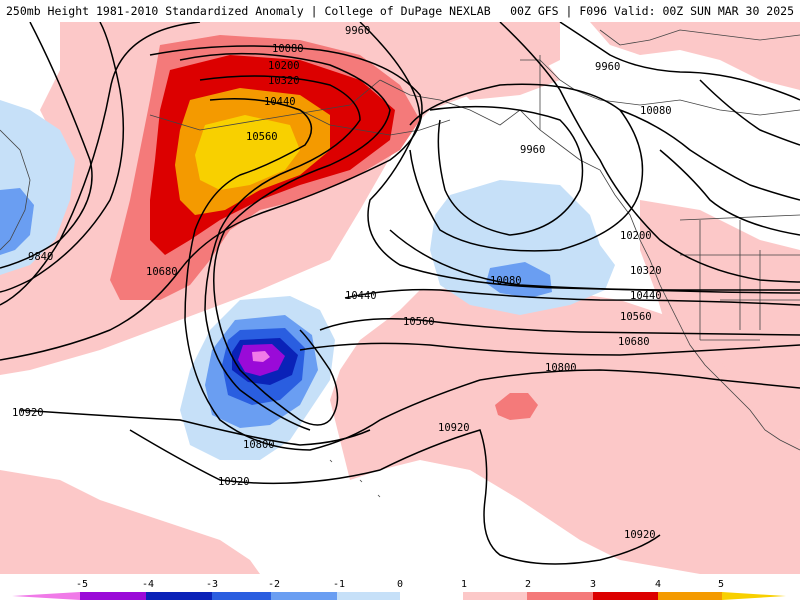 This screenshot has height=604, width=800. I want to click on anomaly-plus1-ne, so click(695, 56).